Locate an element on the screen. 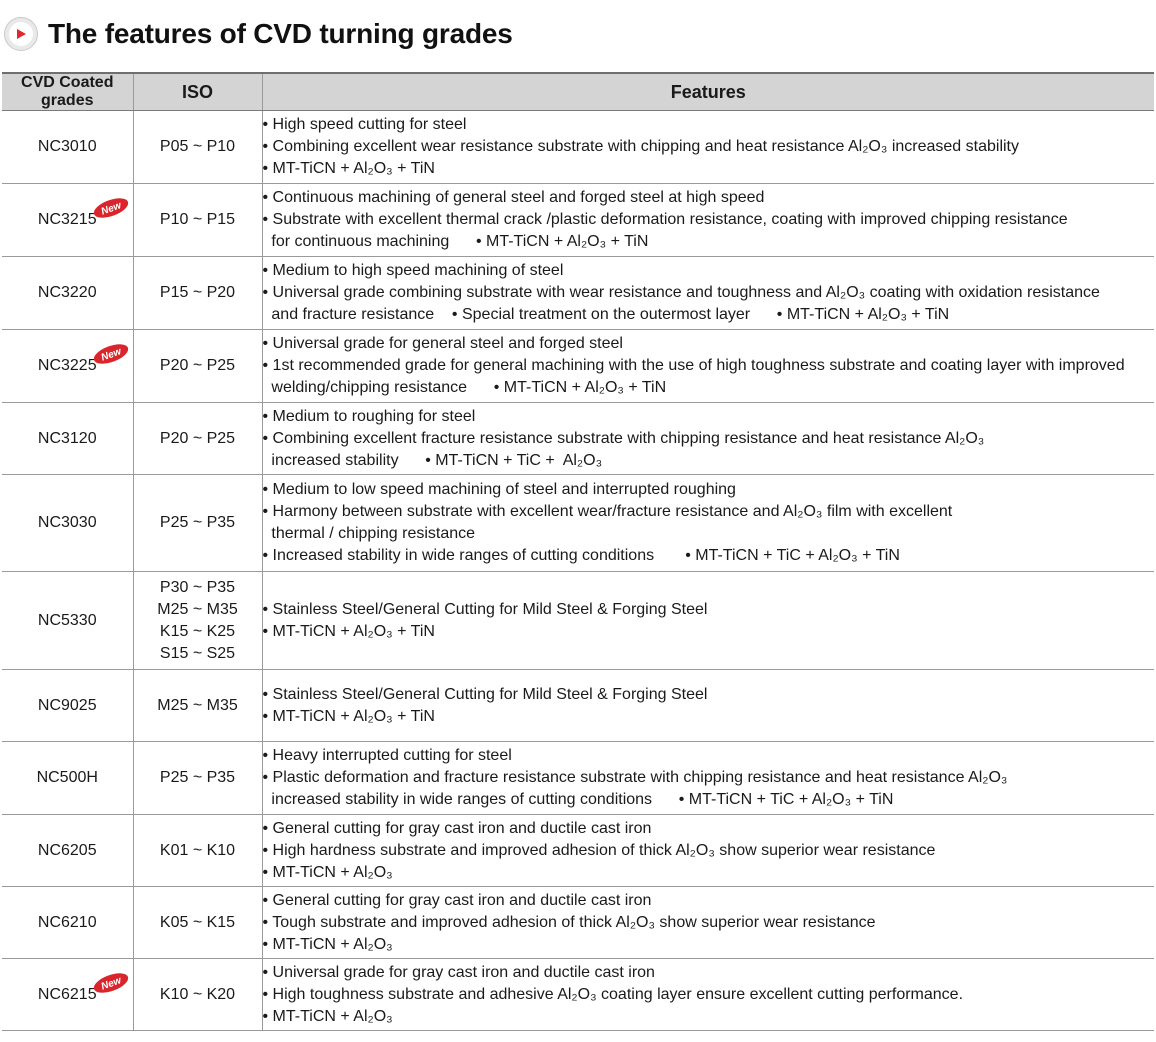 This screenshot has height=1042, width=1156. page-title-bar: The features of CVD turning grades is located at coordinates (258, 34).